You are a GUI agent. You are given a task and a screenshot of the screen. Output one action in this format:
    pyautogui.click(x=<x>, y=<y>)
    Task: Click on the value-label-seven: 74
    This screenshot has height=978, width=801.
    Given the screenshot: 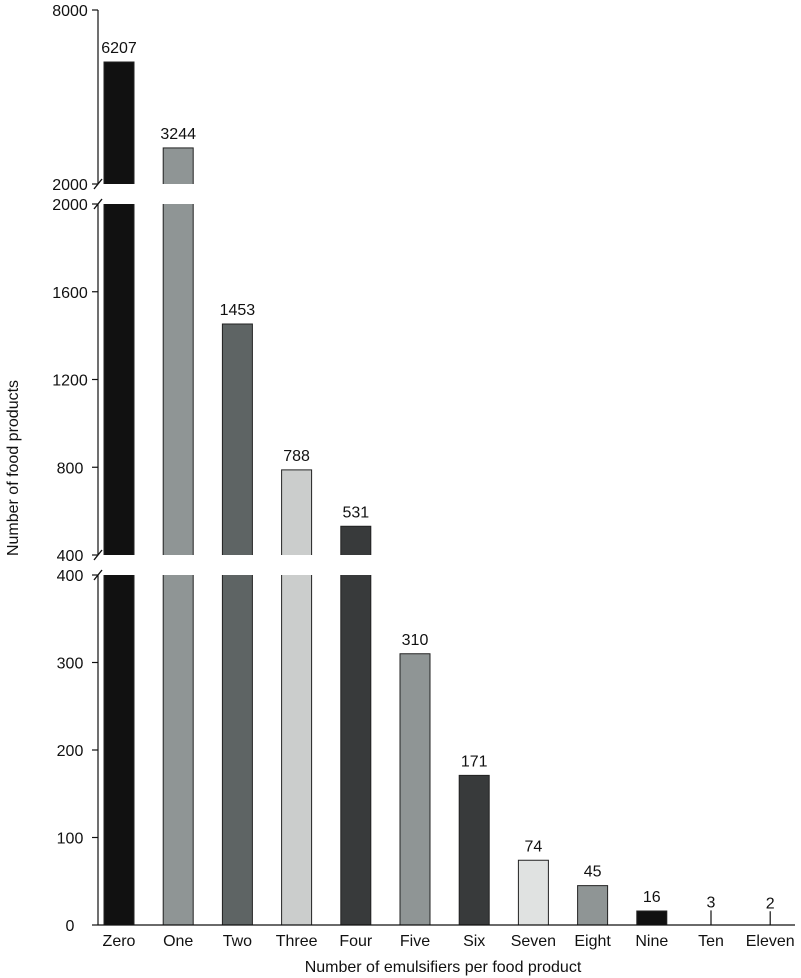 What is the action you would take?
    pyautogui.click(x=534, y=846)
    